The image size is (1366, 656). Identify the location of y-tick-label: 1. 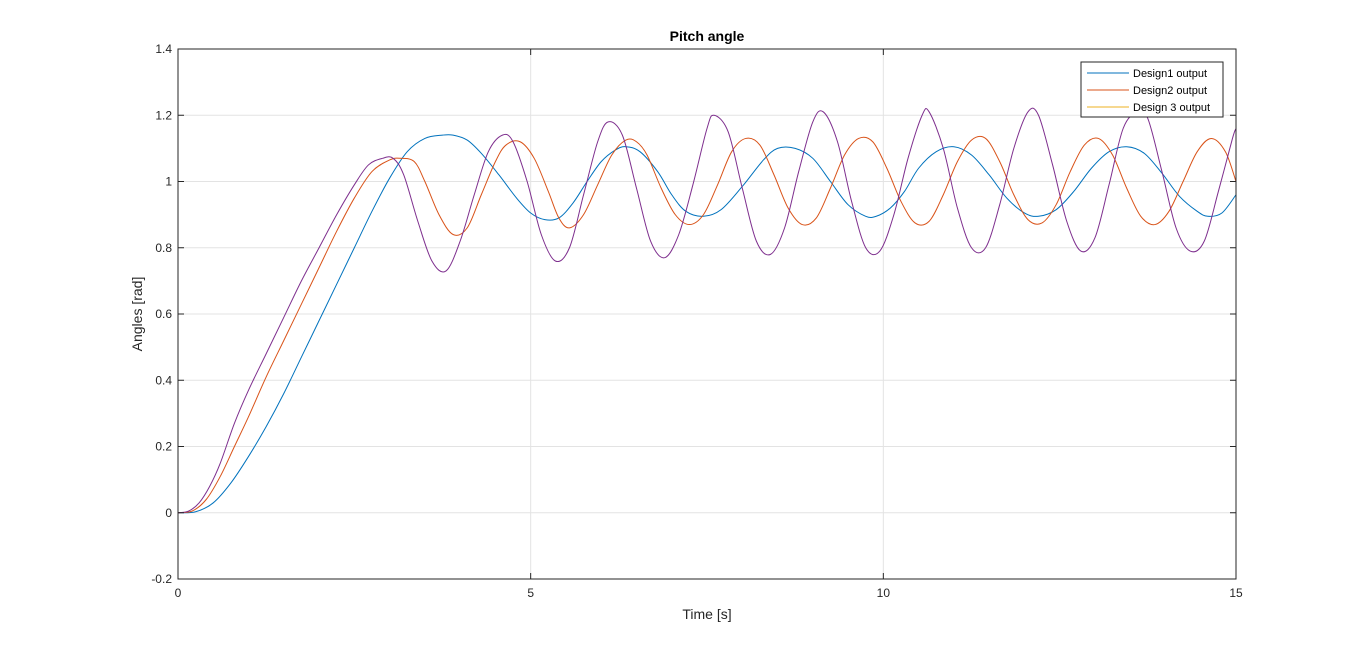
(168, 182).